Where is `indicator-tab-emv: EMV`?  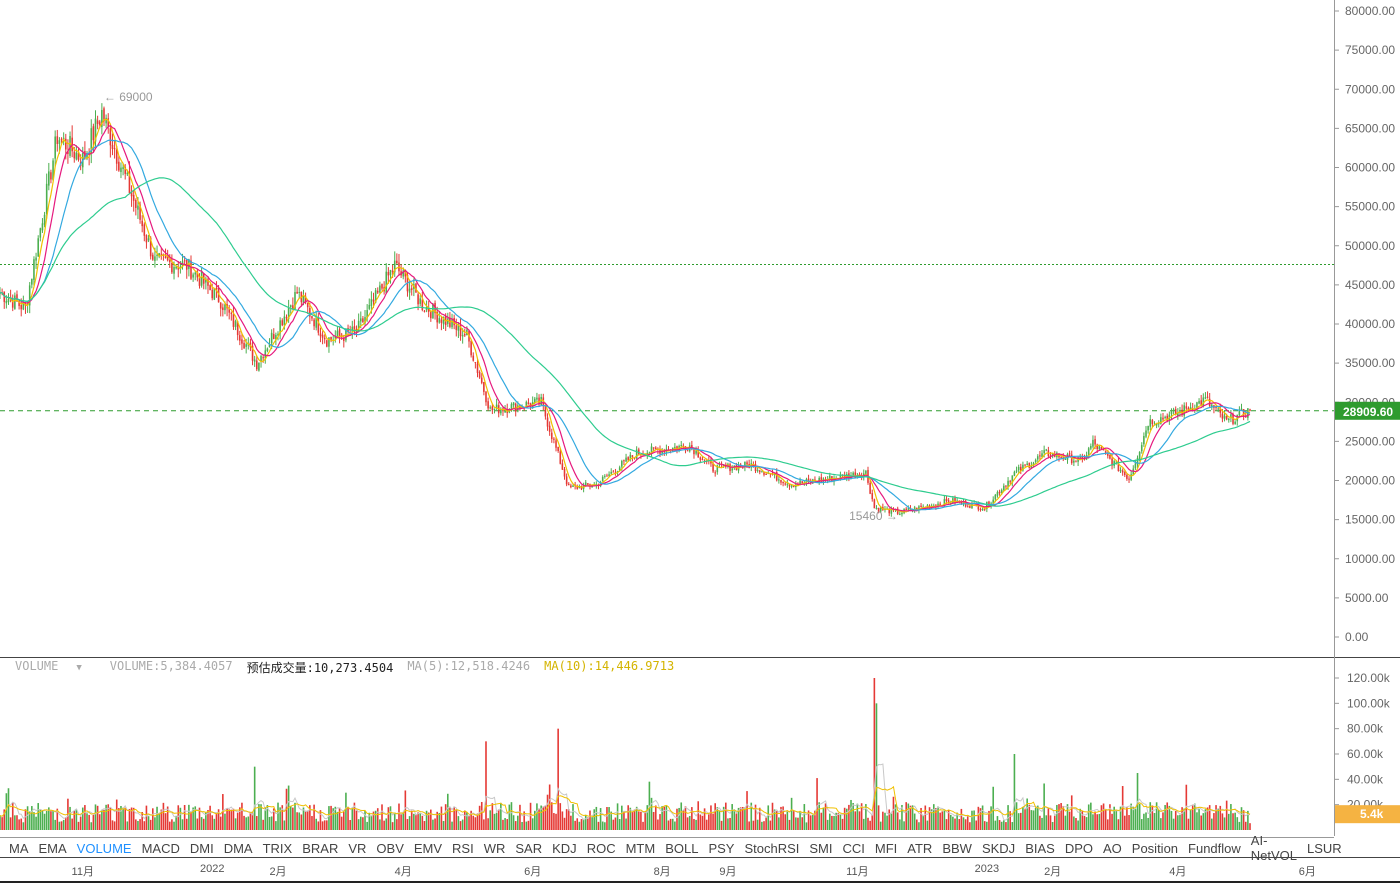 indicator-tab-emv: EMV is located at coordinates (428, 848).